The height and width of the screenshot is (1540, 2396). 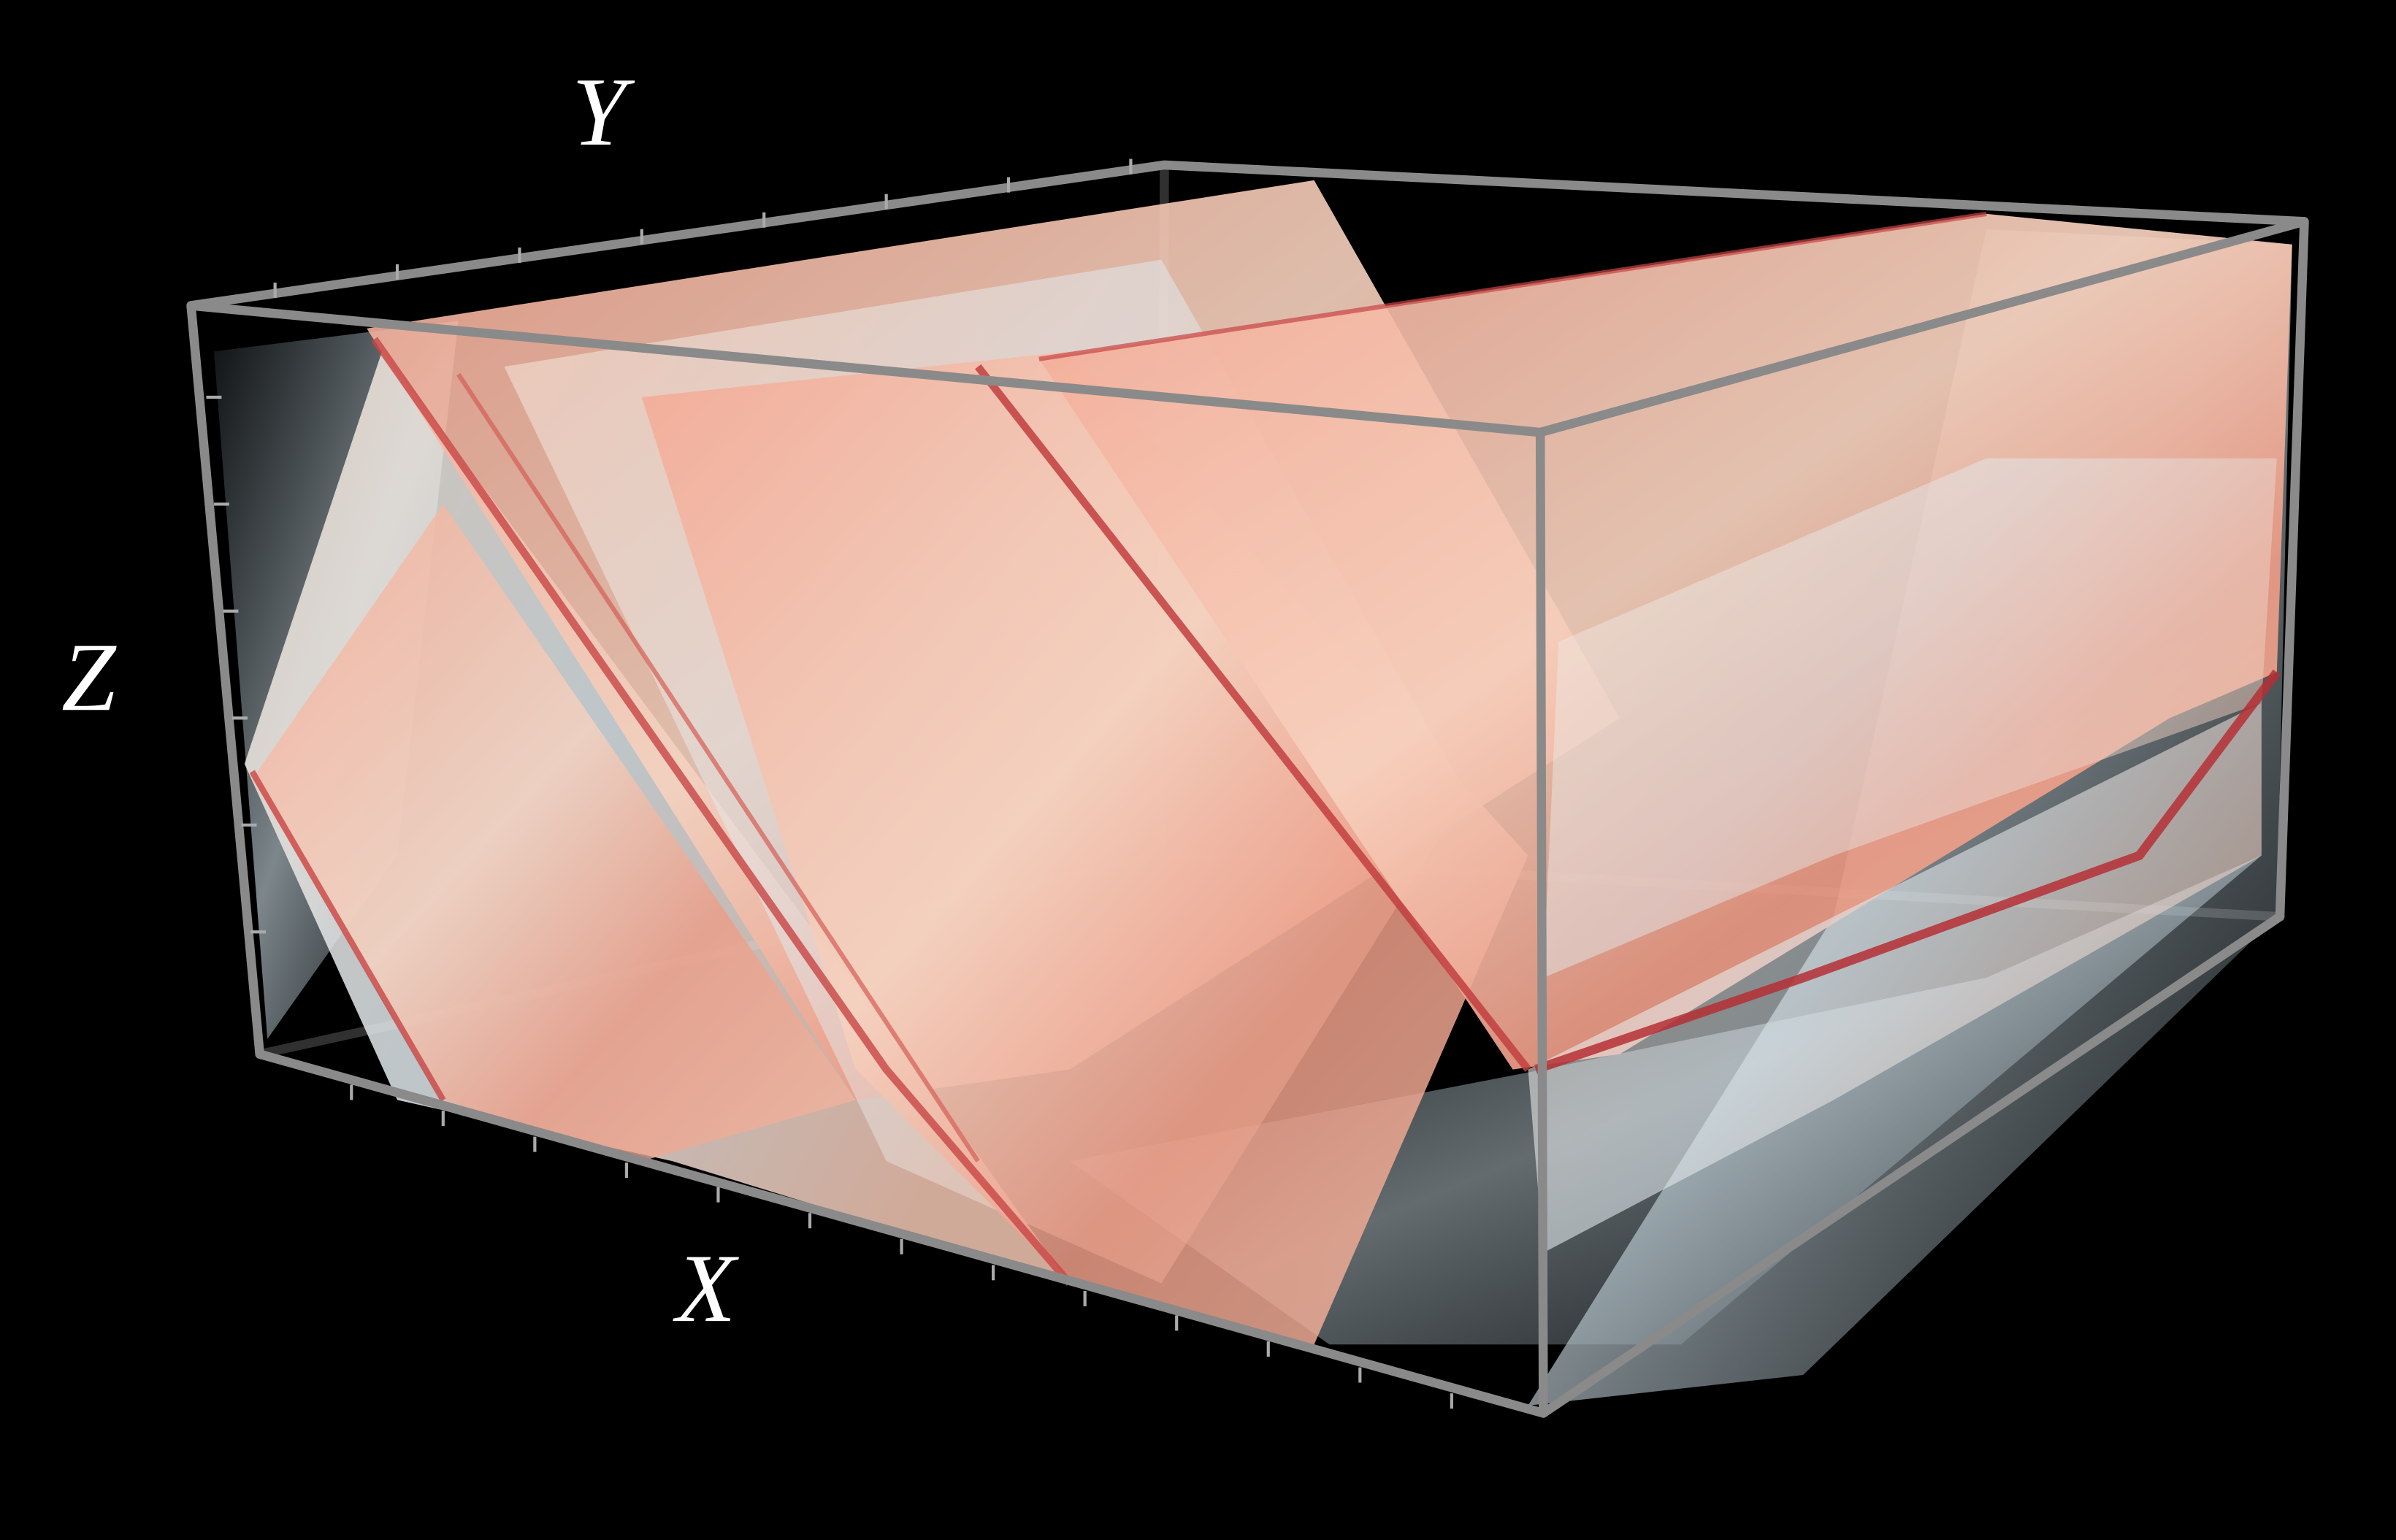 I want to click on x-axis-label: X, so click(x=706, y=1288).